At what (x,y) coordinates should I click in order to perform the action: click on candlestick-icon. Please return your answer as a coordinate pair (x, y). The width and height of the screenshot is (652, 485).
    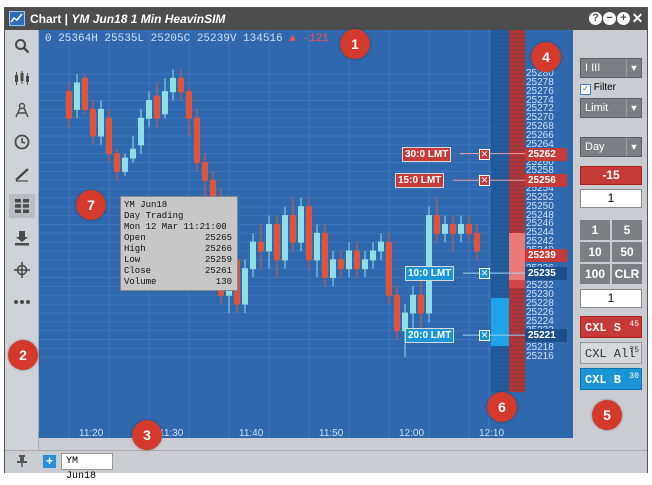
    Looking at the image, I should click on (22, 78).